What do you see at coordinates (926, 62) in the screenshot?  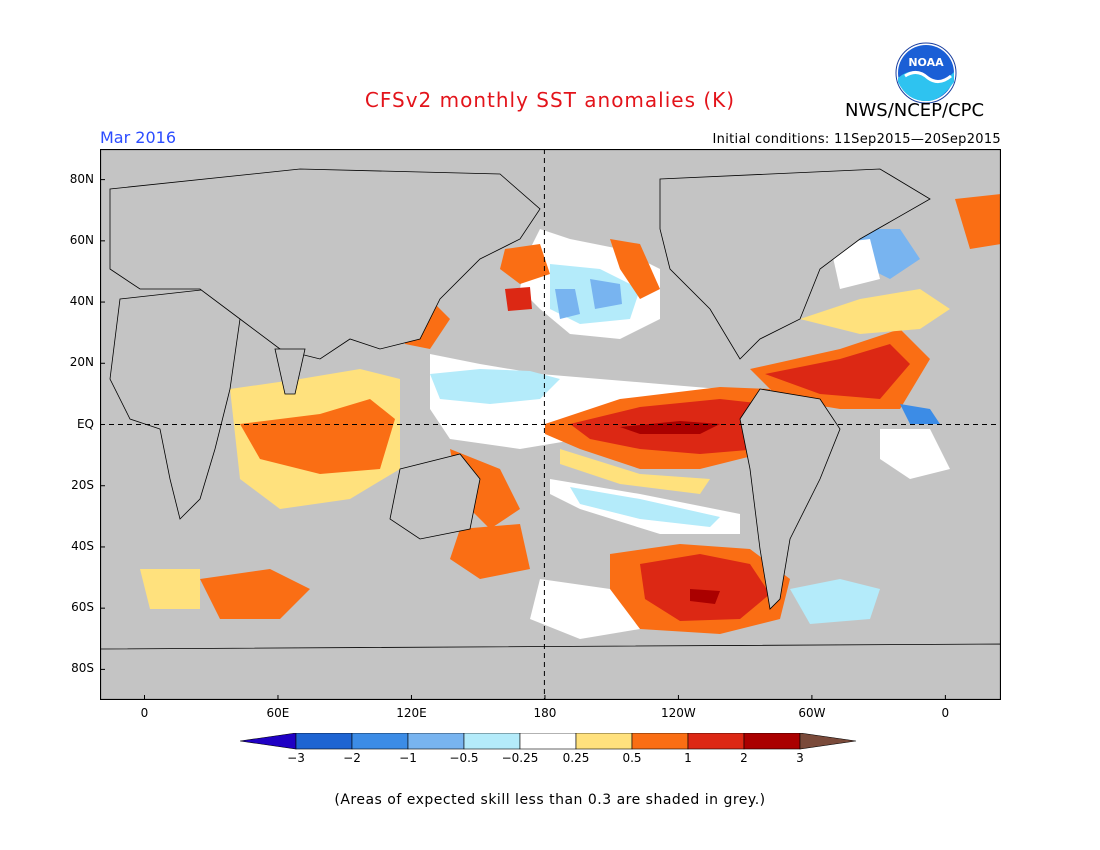 I see `logo-text: NOAA` at bounding box center [926, 62].